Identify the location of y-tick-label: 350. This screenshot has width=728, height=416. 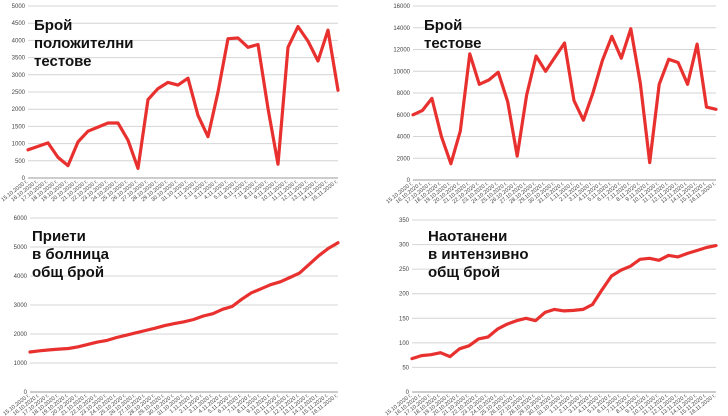
(404, 221).